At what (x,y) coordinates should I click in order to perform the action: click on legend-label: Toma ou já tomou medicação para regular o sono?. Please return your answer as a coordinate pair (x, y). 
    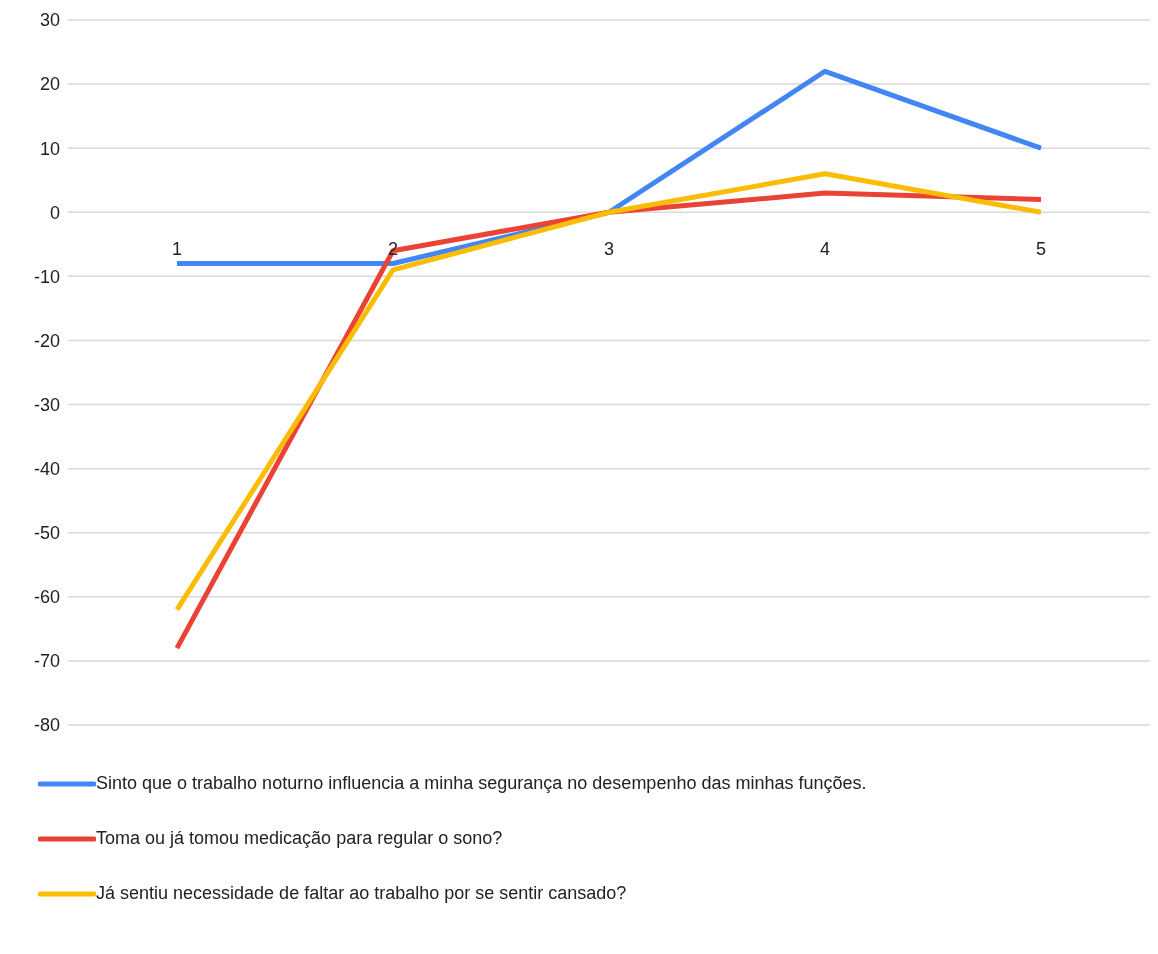
    Looking at the image, I should click on (299, 838).